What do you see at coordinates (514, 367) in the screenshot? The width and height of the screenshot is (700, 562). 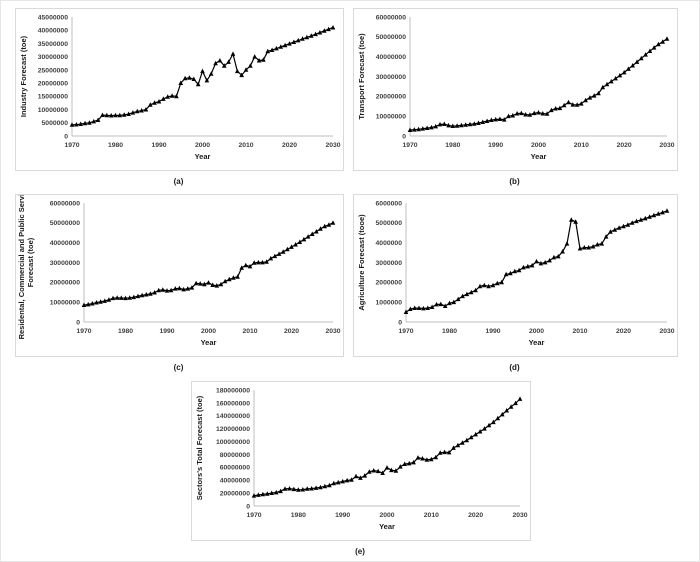 I see `chart-caption-d: (d)` at bounding box center [514, 367].